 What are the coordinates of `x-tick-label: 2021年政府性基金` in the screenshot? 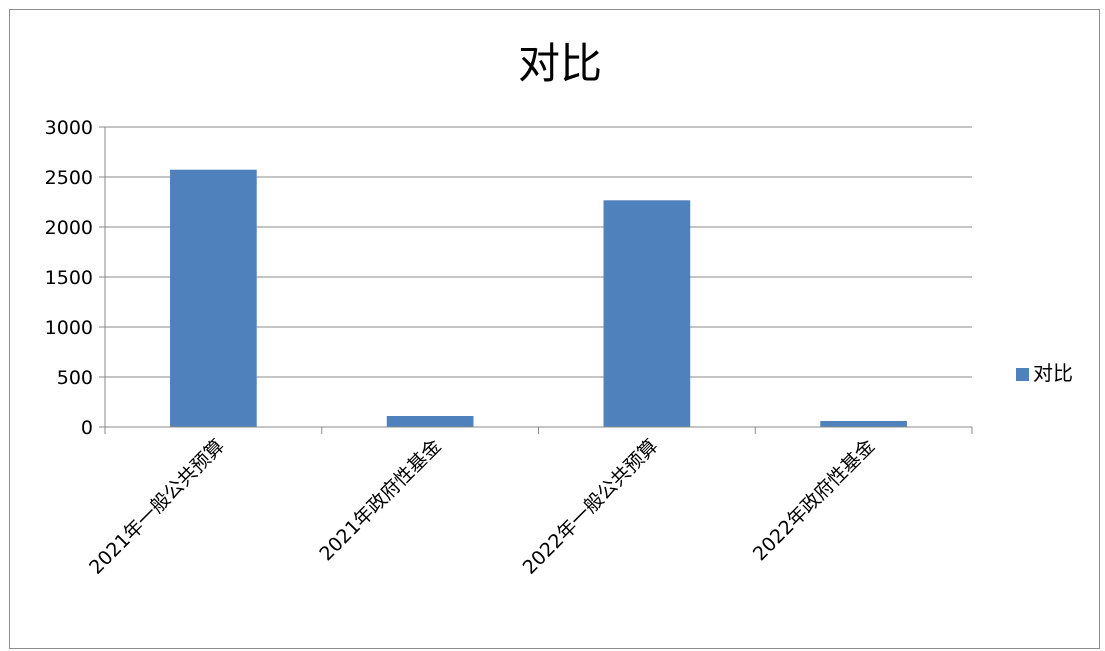 It's located at (380, 500).